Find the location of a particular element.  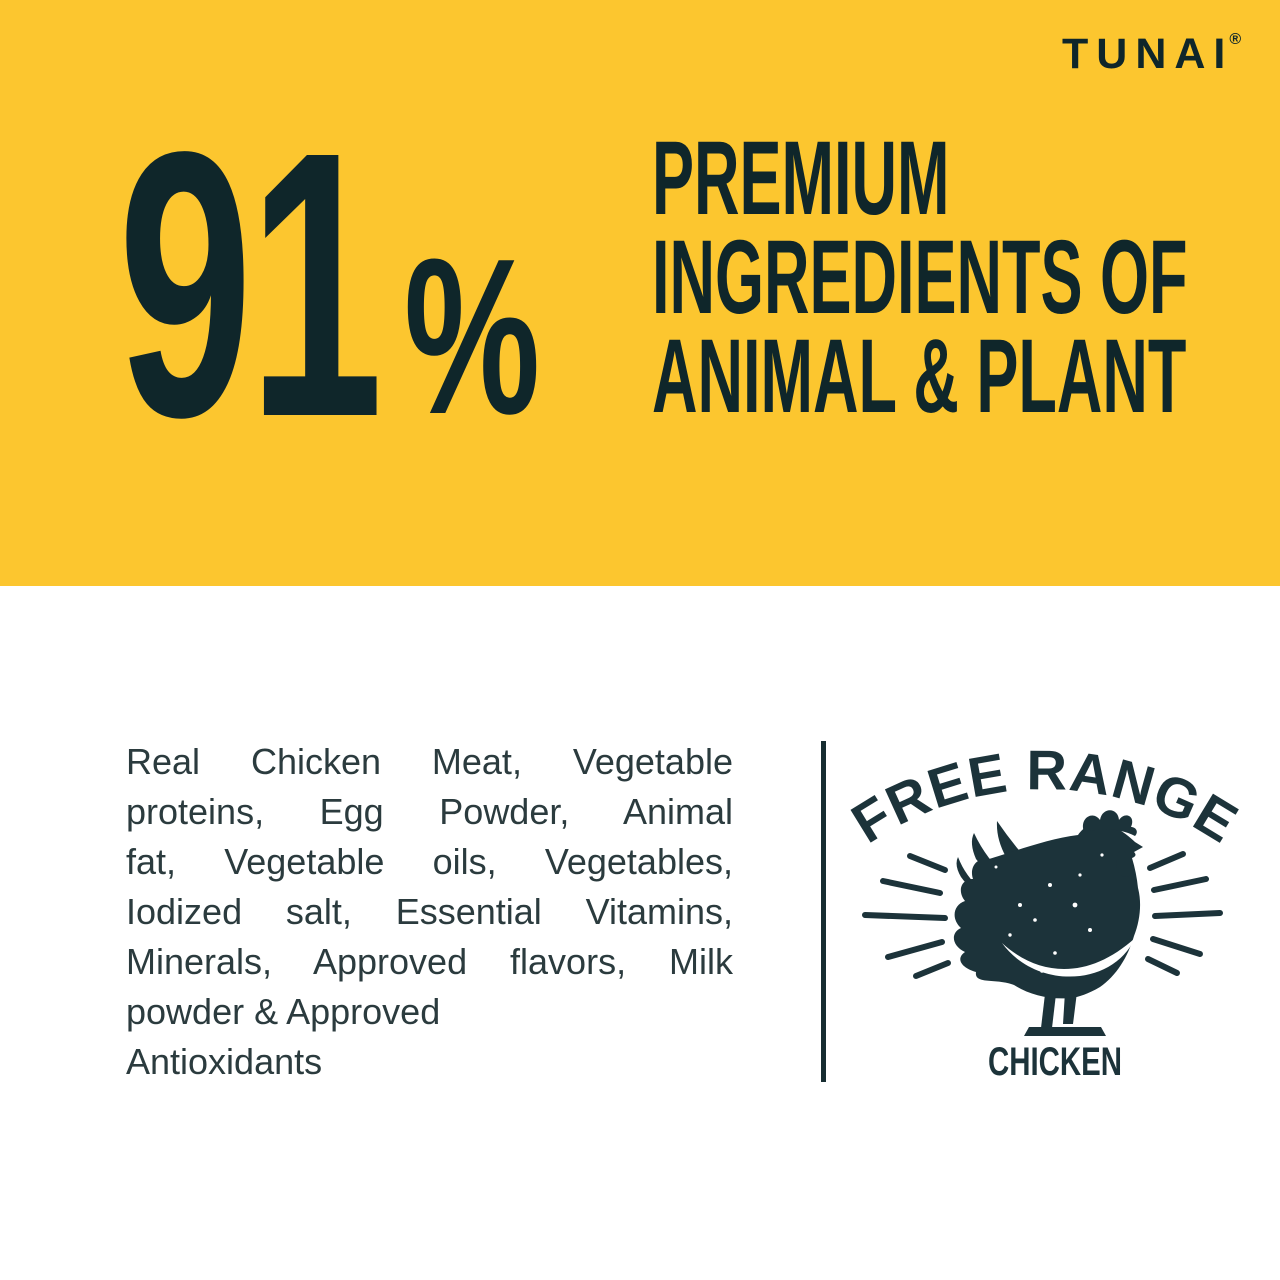

ingredient-line: Real Chicken Meat, Vegetable is located at coordinates (429, 761).